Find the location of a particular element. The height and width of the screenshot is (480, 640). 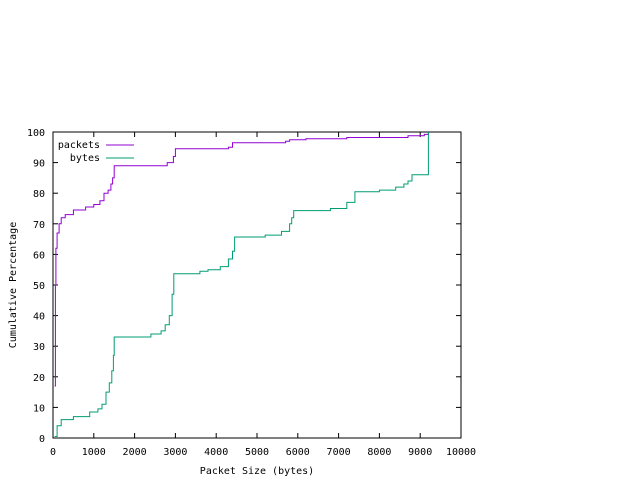

x-axis-title: Packet Size (bytes) is located at coordinates (257, 471).